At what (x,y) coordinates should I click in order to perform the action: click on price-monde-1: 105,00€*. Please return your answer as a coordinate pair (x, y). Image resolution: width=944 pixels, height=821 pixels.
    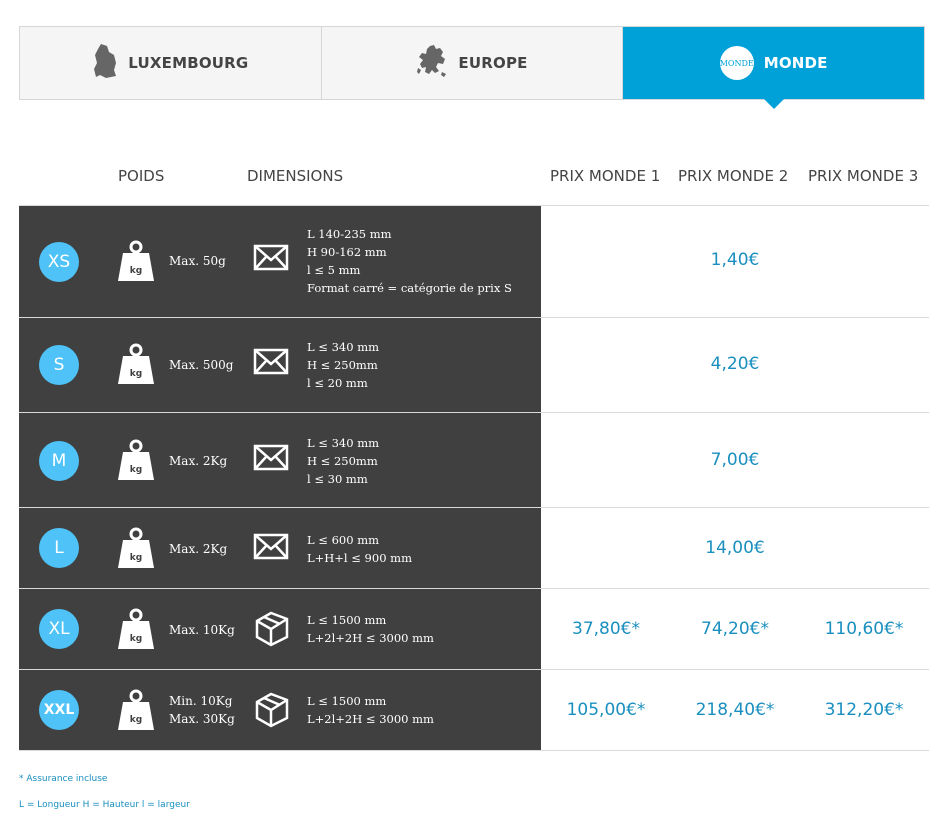
    Looking at the image, I should click on (606, 710).